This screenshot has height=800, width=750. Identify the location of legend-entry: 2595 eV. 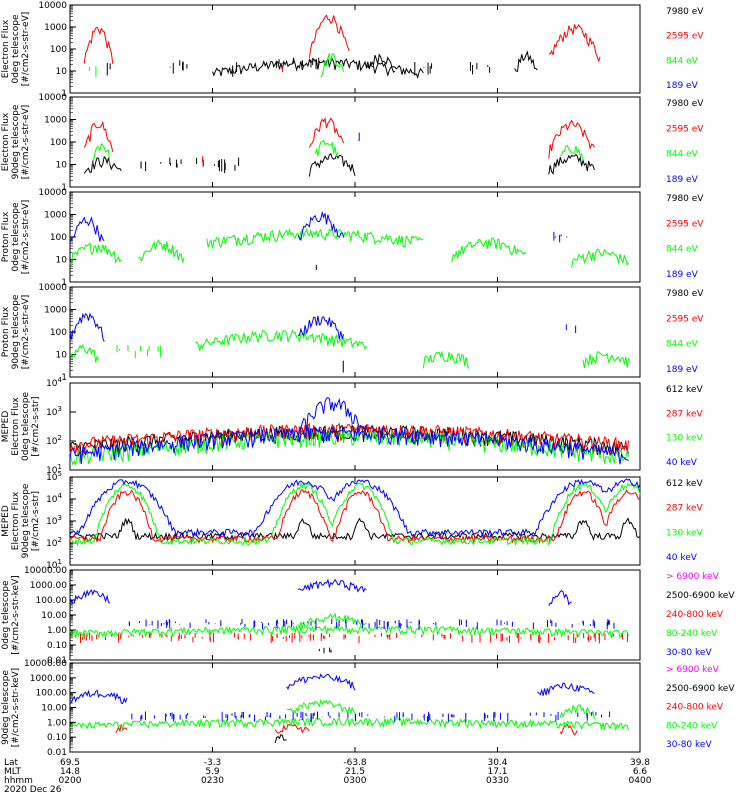
(685, 129).